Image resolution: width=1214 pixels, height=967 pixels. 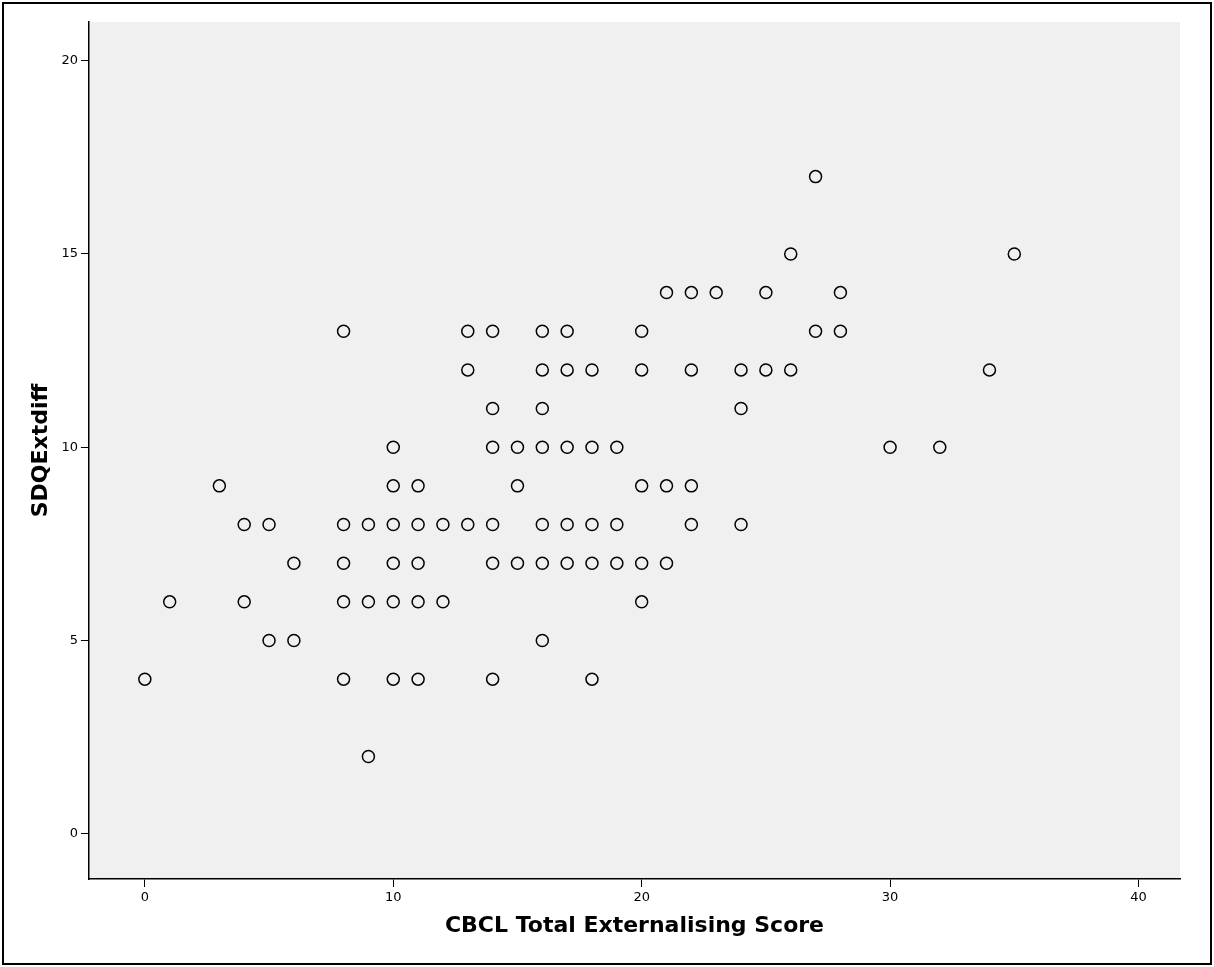 I want to click on x-tick-label: 20, so click(x=641, y=897).